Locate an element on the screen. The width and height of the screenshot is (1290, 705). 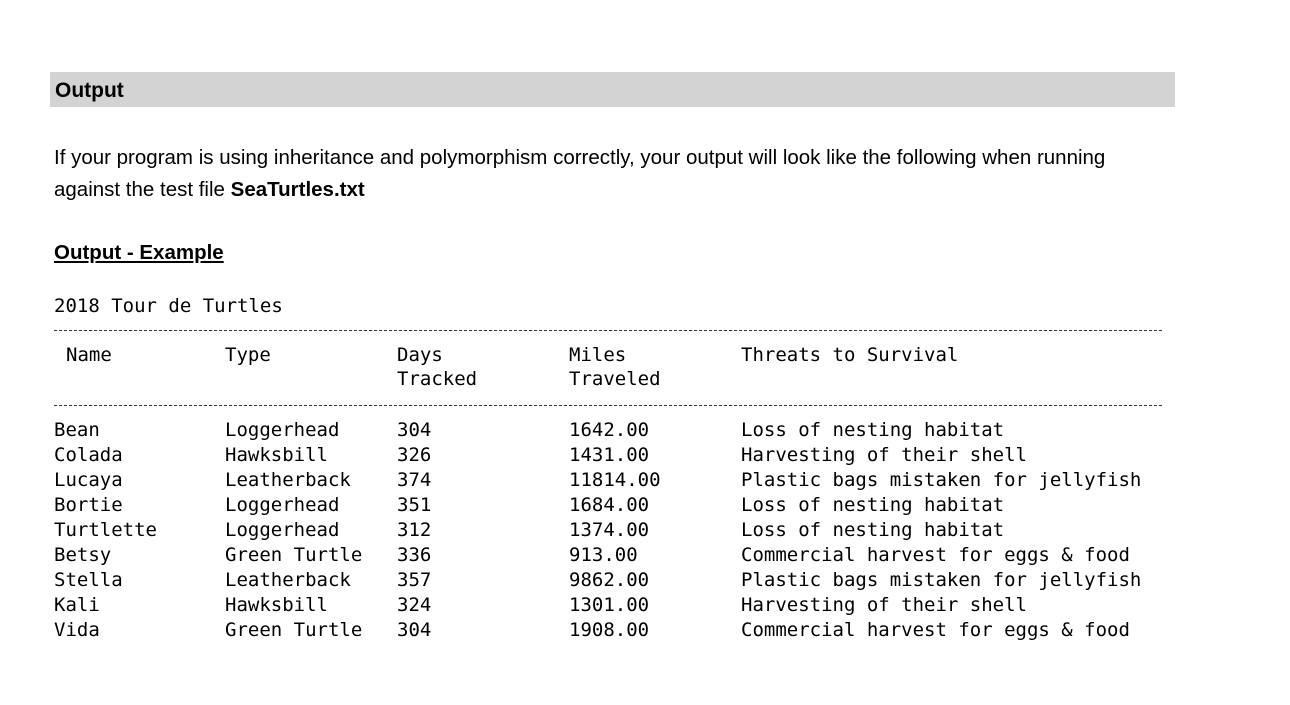
column-header: Threats to Survival is located at coordinates (850, 355).